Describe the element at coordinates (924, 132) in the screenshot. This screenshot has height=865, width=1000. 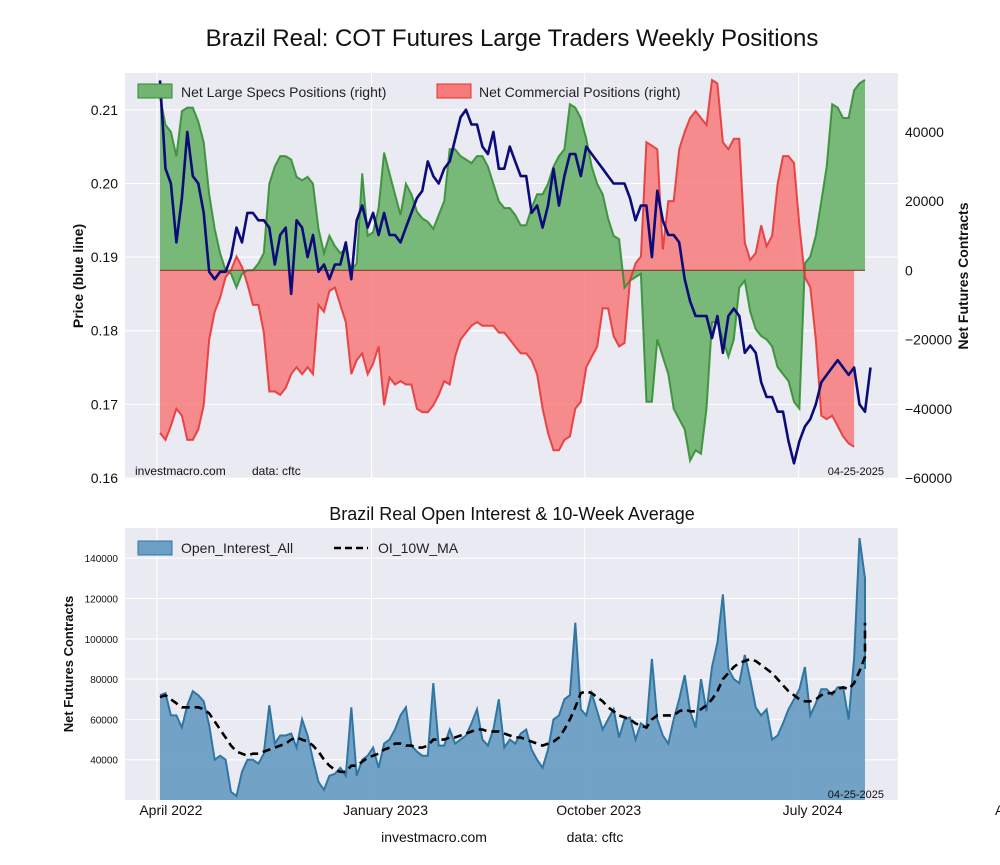
I see `net-contracts-tick-label: 40000` at that location.